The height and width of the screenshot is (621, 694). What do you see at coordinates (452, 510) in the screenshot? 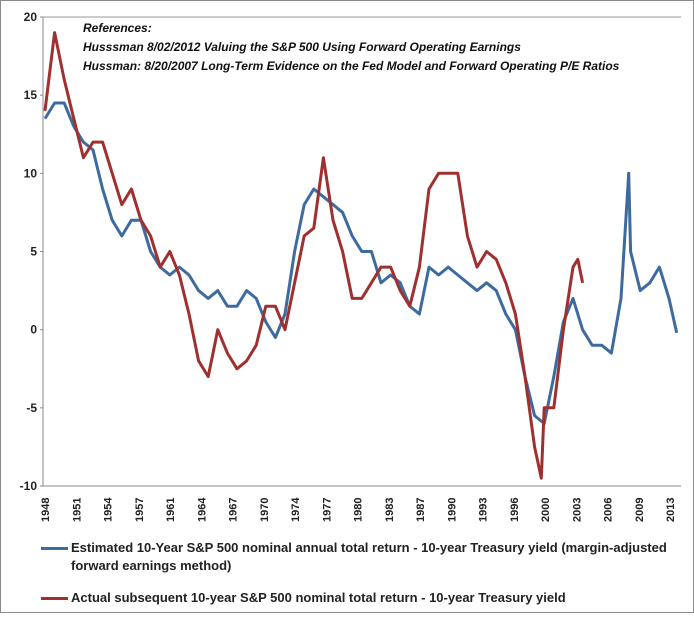
I see `x-tick-label: 1990` at bounding box center [452, 510].